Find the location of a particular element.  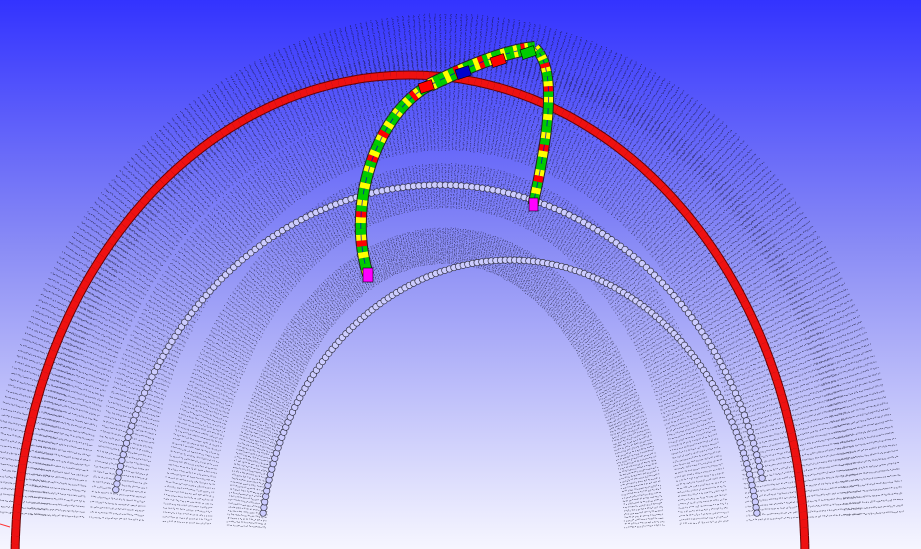

deformed-strip is located at coordinates (454, 162).